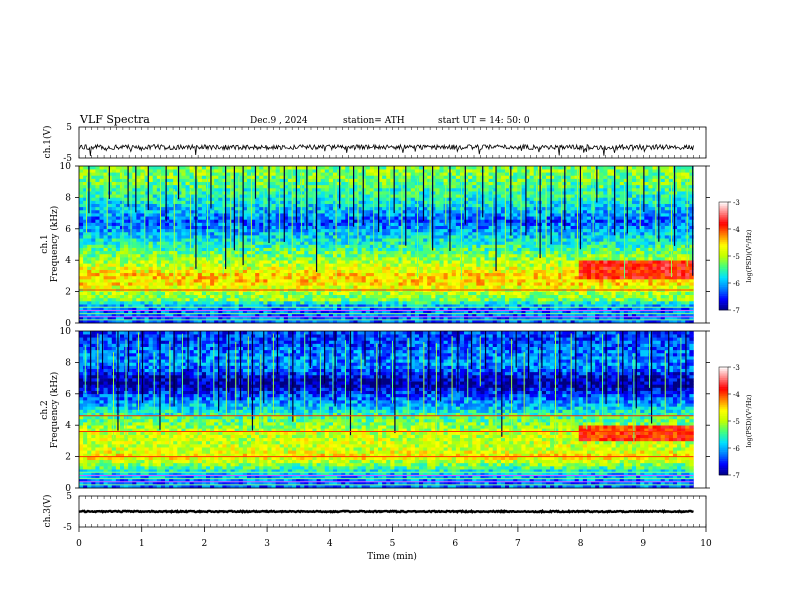  What do you see at coordinates (484, 121) in the screenshot?
I see `start-ut-label: start UT = 14: 50: 0` at bounding box center [484, 121].